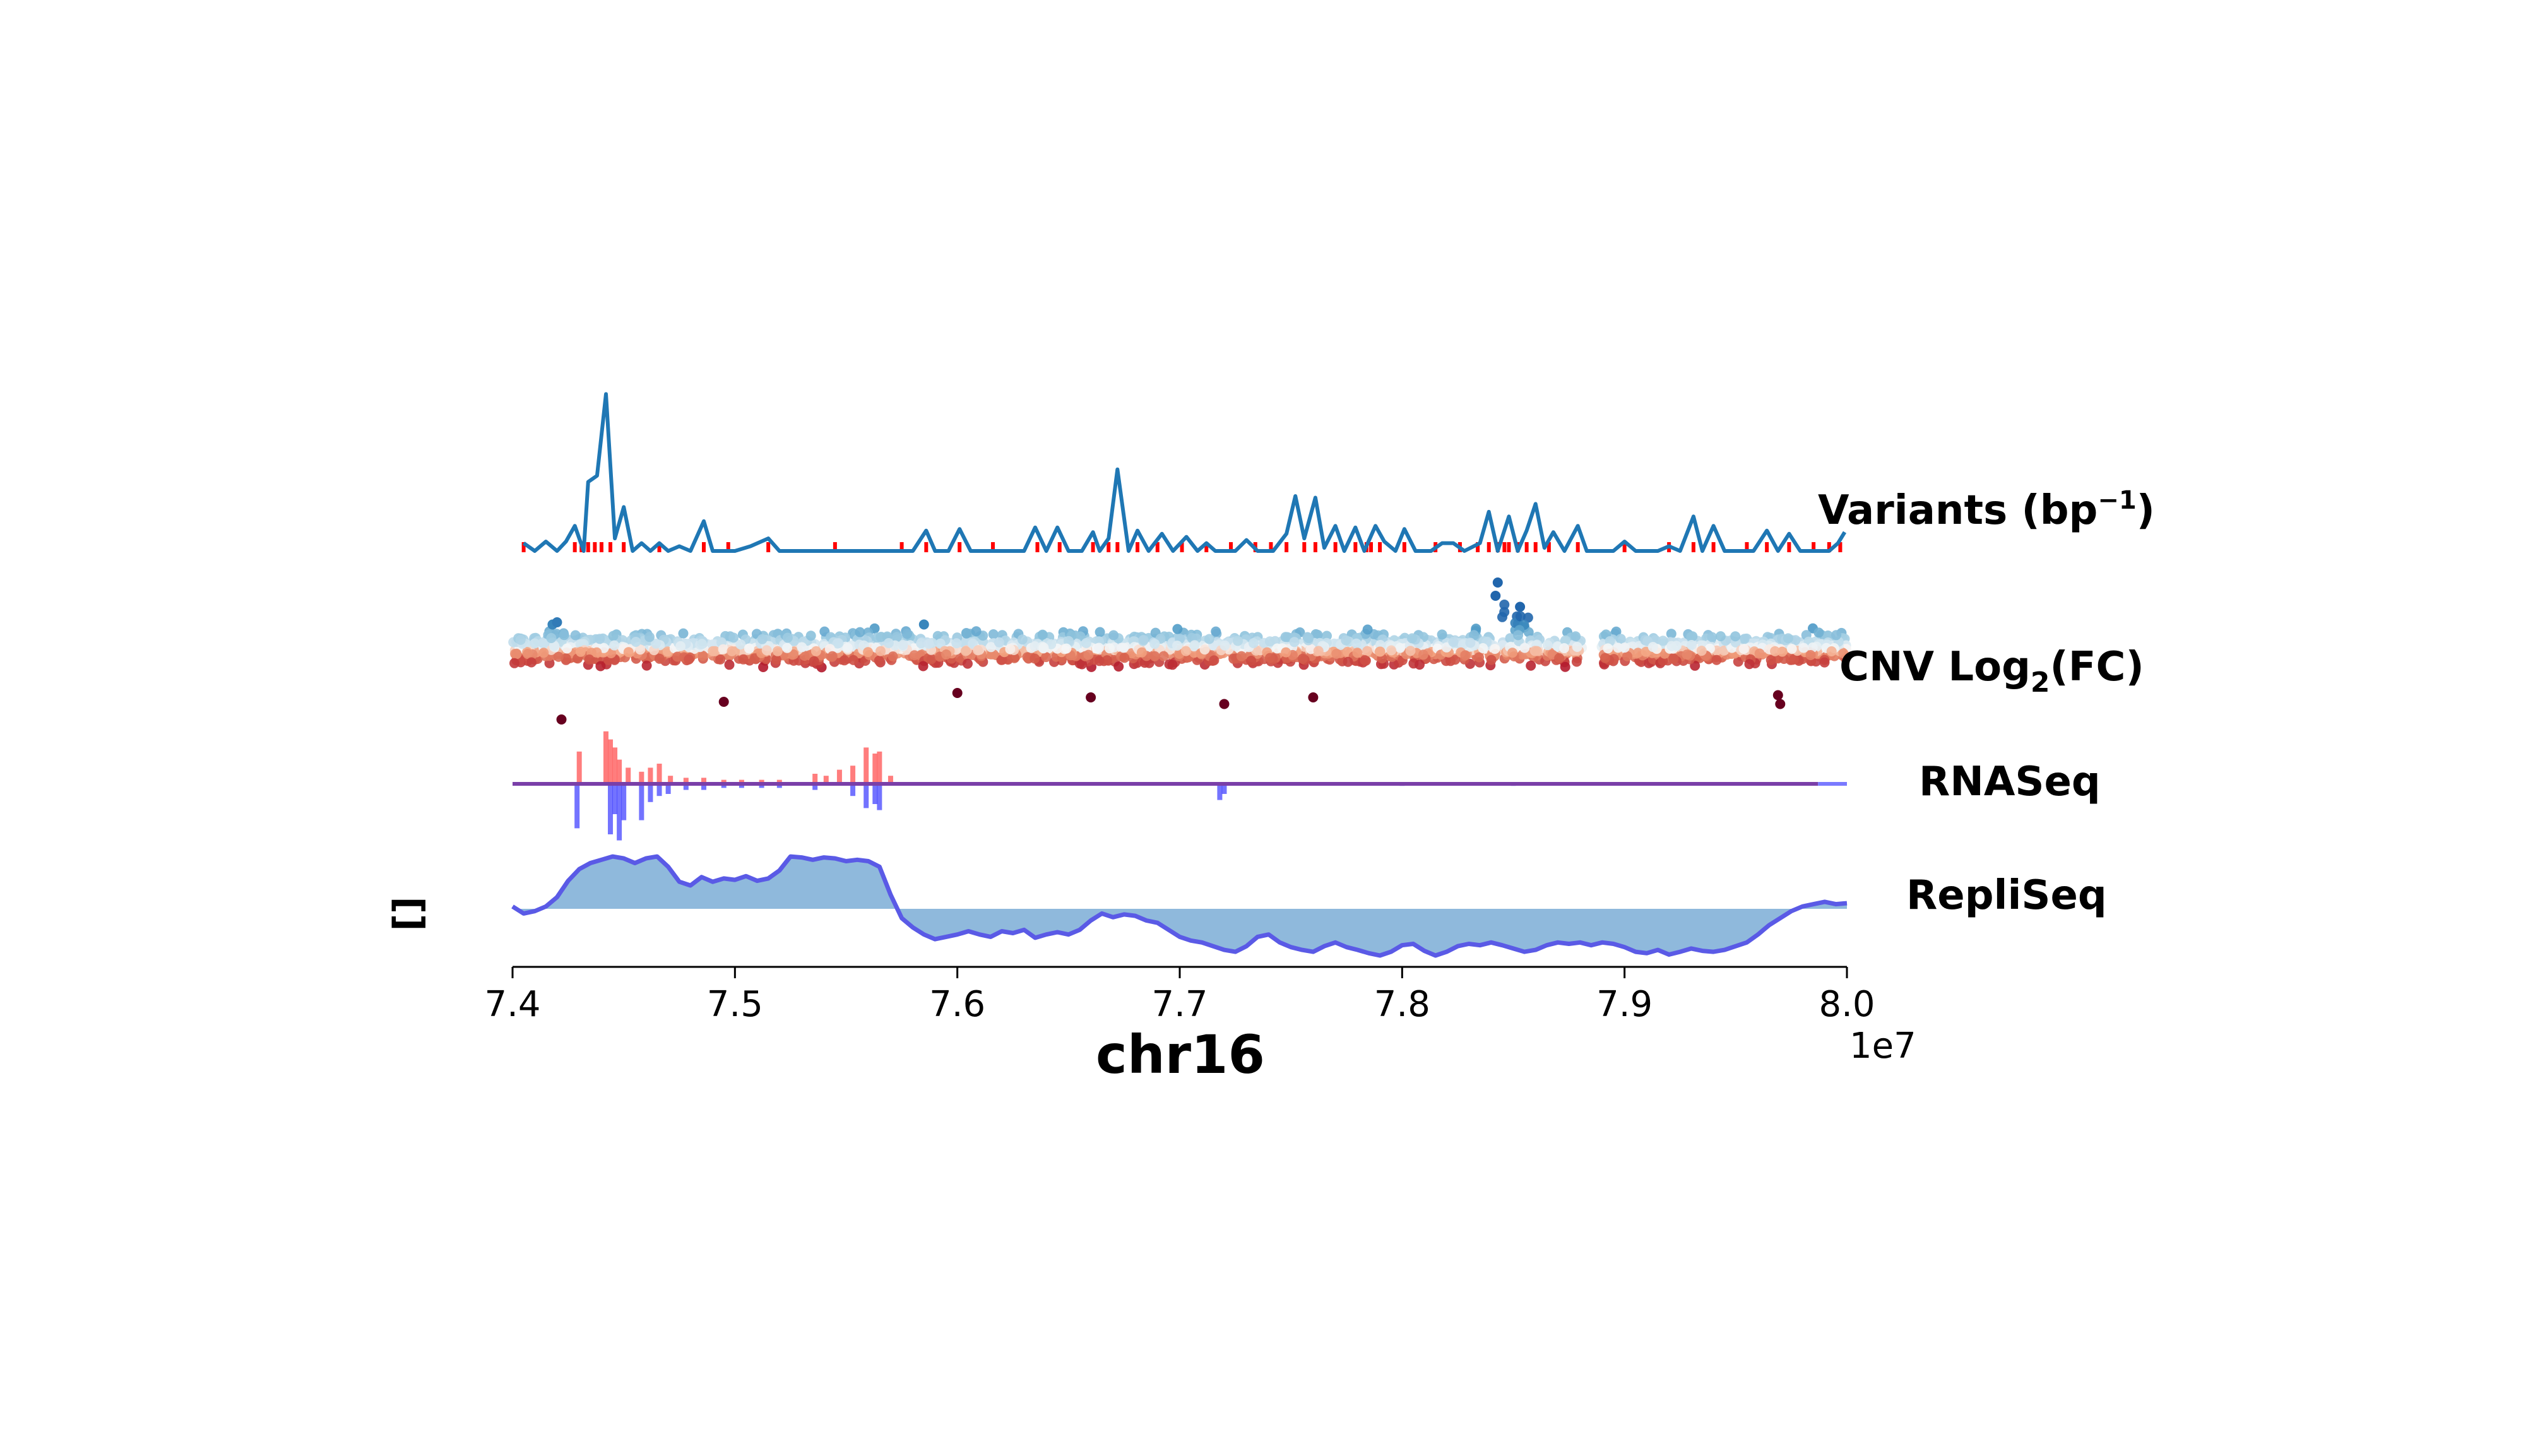 The width and height of the screenshot is (2540, 1456). I want to click on x-offset-label: 1e7, so click(1882, 1046).